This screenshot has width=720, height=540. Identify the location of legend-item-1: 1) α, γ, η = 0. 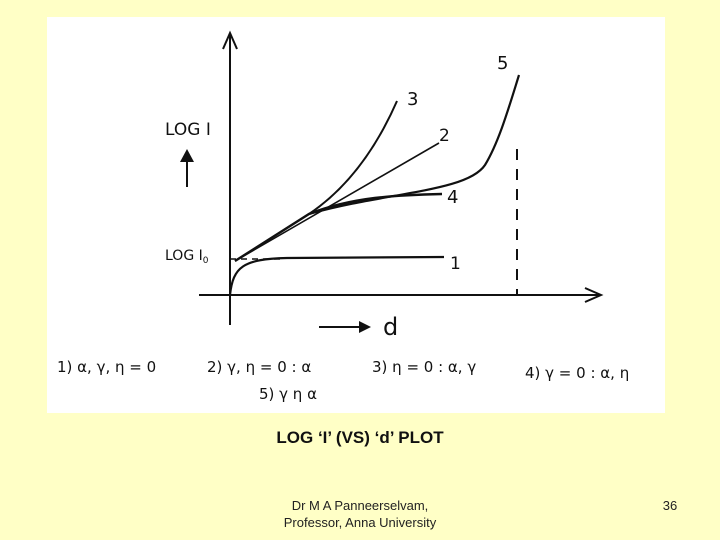
(106, 367).